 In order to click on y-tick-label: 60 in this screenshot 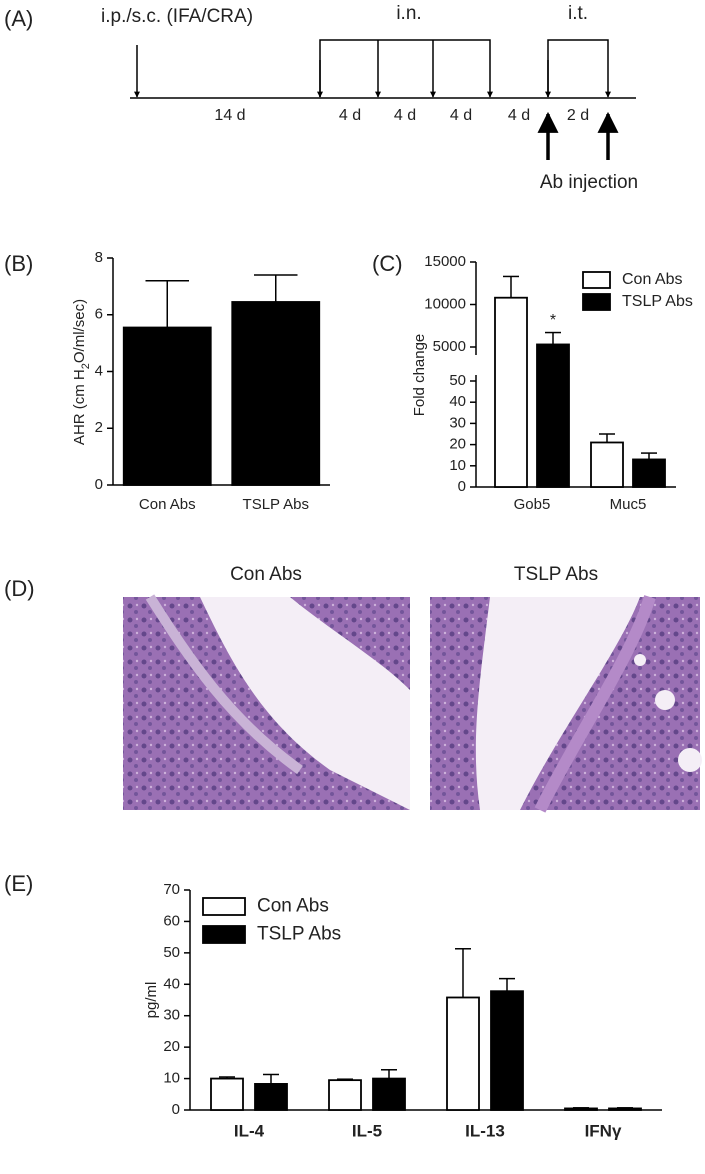, I will do `click(171, 920)`.